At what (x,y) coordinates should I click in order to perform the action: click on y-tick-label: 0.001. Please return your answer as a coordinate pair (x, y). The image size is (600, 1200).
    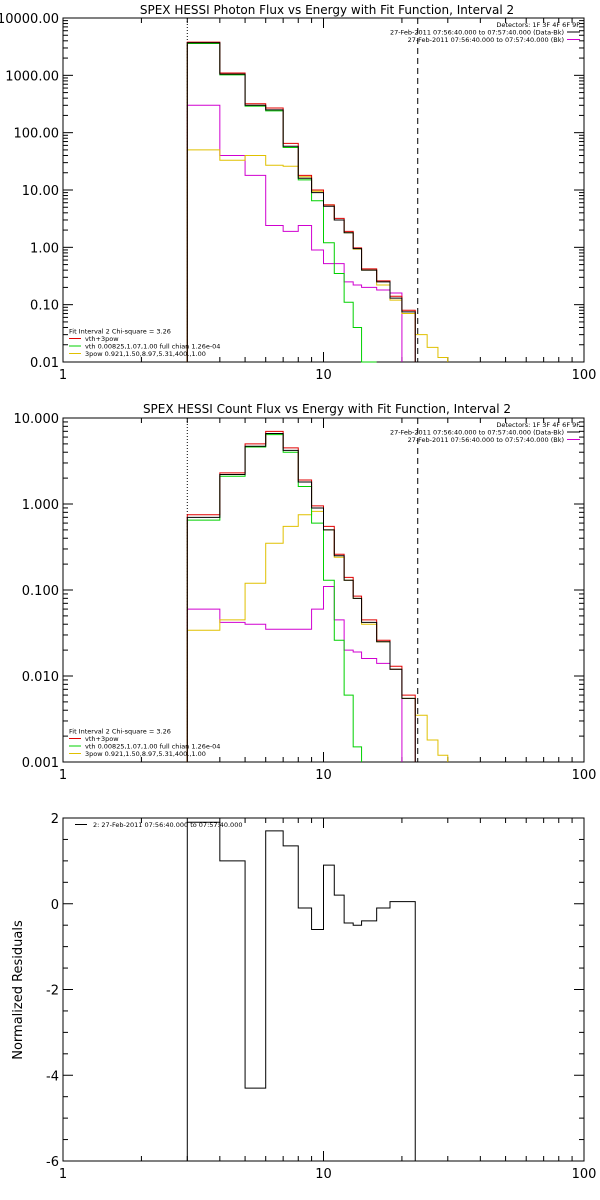
    Looking at the image, I should click on (40, 763).